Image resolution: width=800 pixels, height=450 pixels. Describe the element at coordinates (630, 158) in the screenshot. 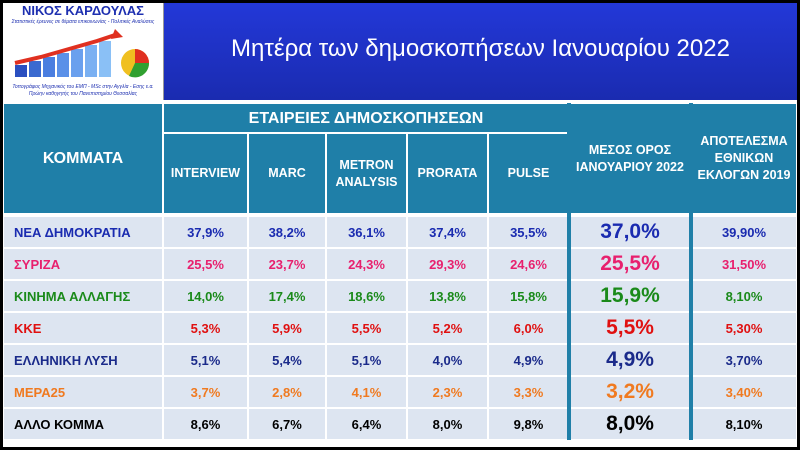

I see `average-column-header: ΜΕΣΟΣ ΟΡΟΣ ΙΑΝΟΥΑΡΙΟΥ 2022` at that location.